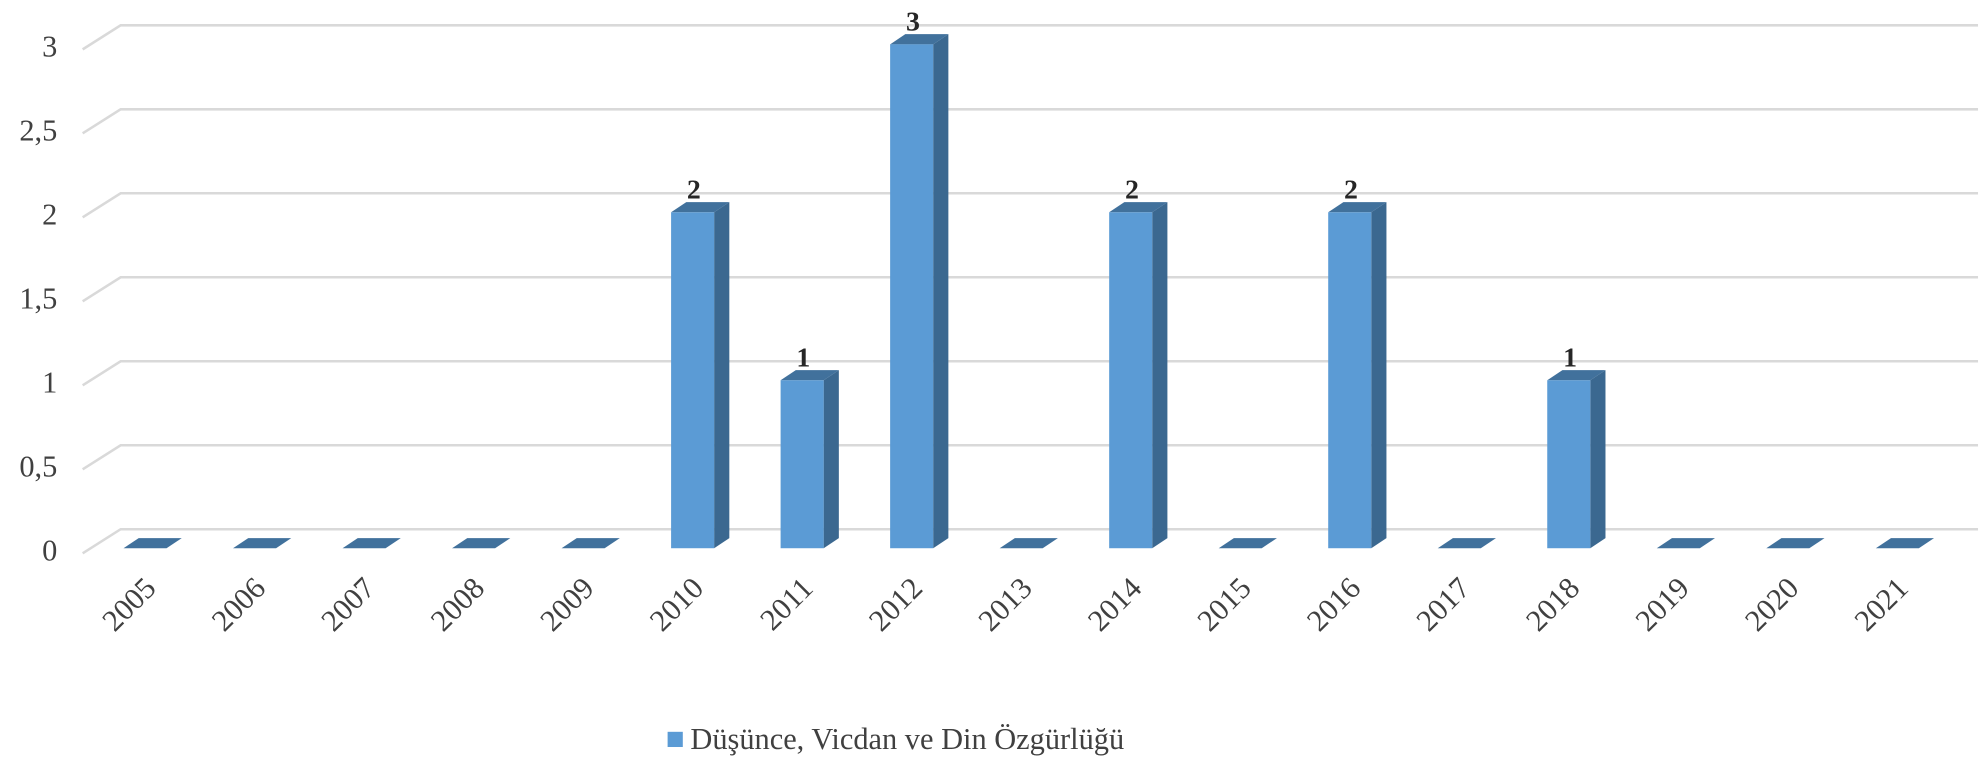 The height and width of the screenshot is (766, 1986). Describe the element at coordinates (49, 550) in the screenshot. I see `y-tick-label: 0` at that location.